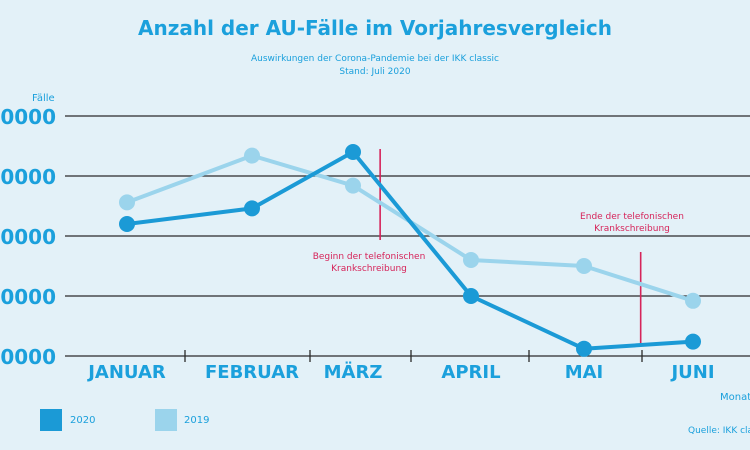  What do you see at coordinates (197, 420) in the screenshot?
I see `legend-label-2019: 2019` at bounding box center [197, 420].